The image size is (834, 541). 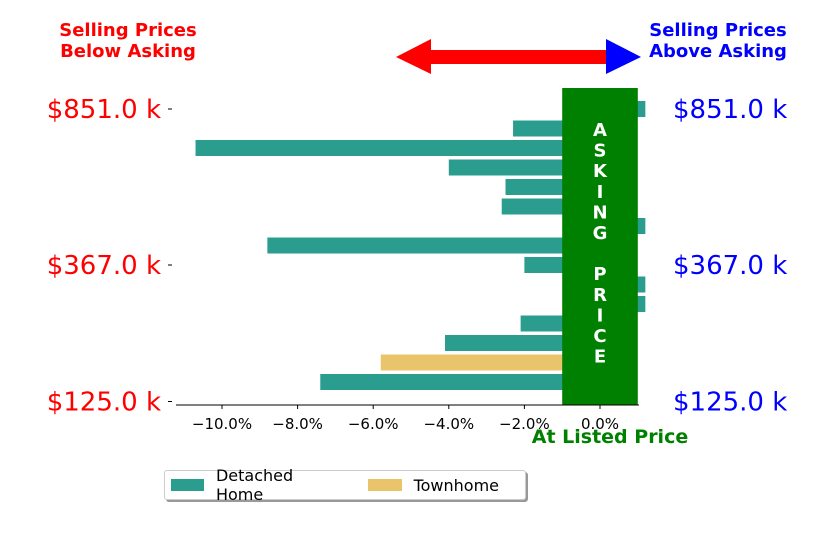 What do you see at coordinates (600, 192) in the screenshot?
I see `asking-band-letter-3: I` at bounding box center [600, 192].